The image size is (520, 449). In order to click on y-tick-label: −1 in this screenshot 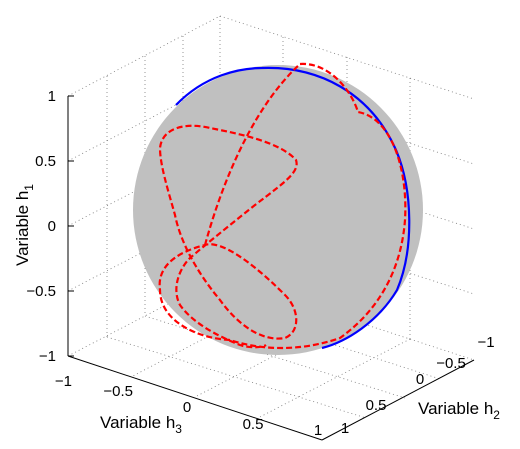, I will do `click(485, 342)`.